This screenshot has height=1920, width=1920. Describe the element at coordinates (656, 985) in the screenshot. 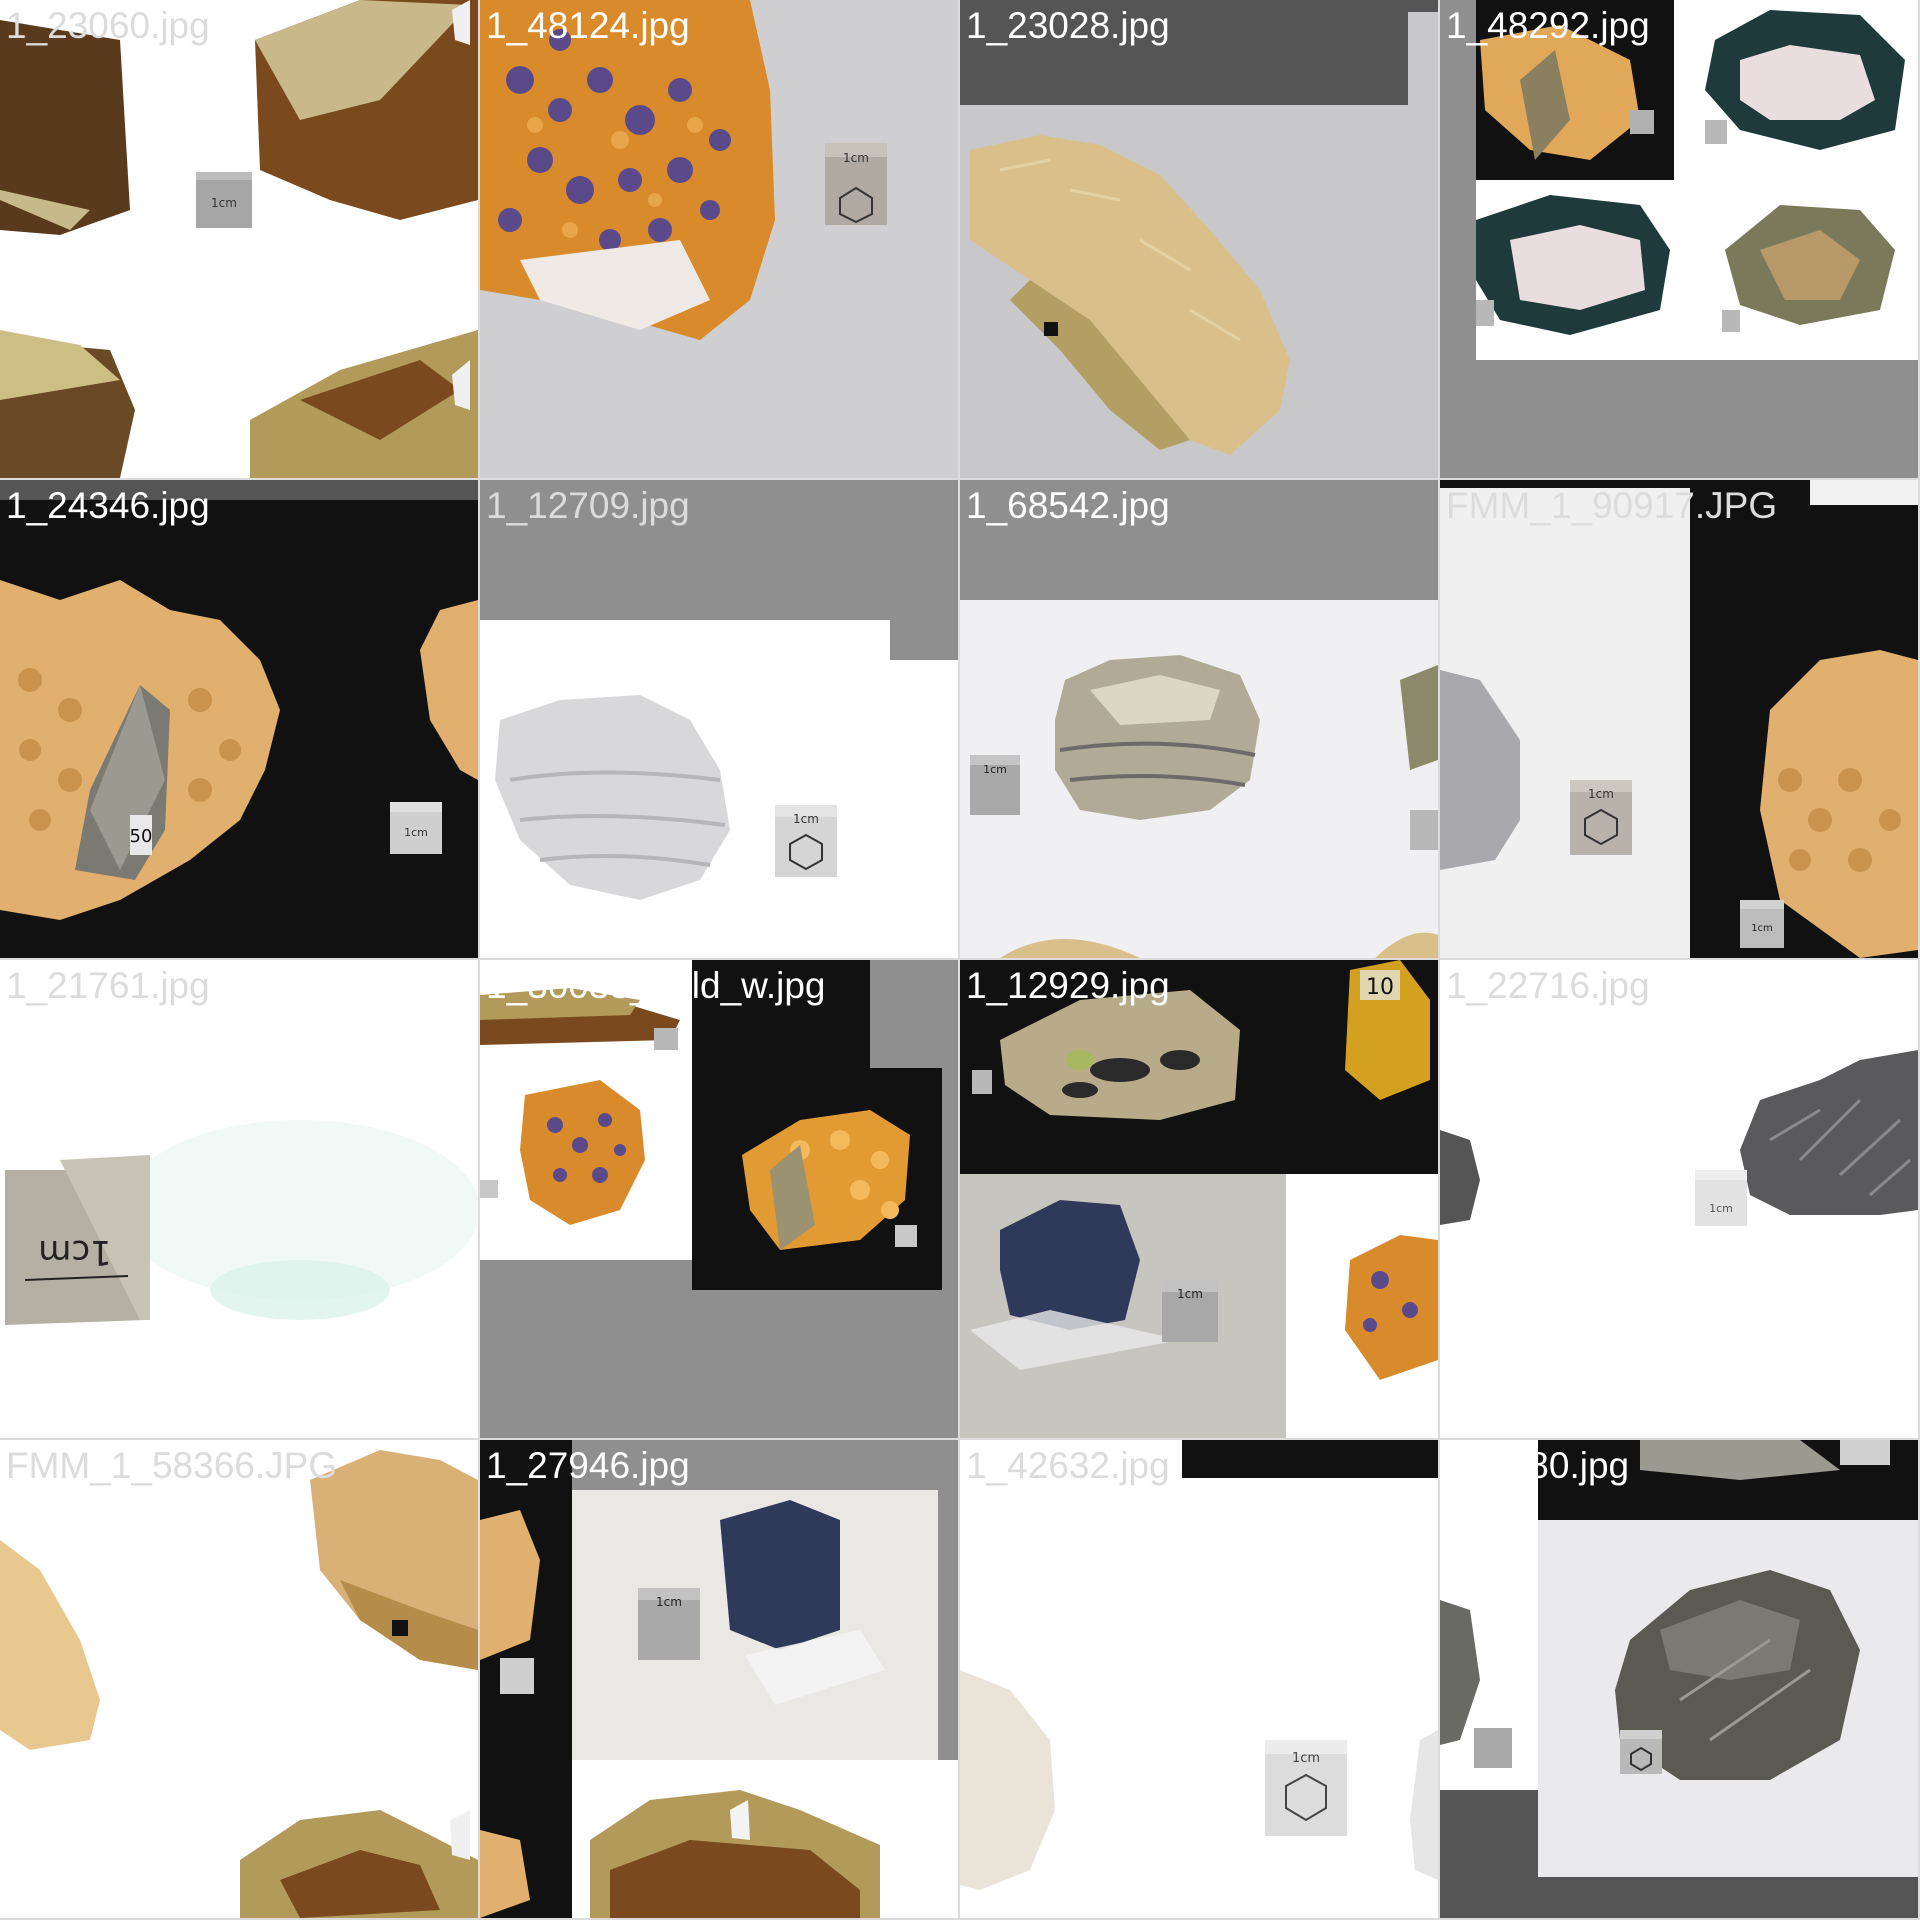

I see `thumbnail-filename: 1_30033_gold_w.jpg` at that location.